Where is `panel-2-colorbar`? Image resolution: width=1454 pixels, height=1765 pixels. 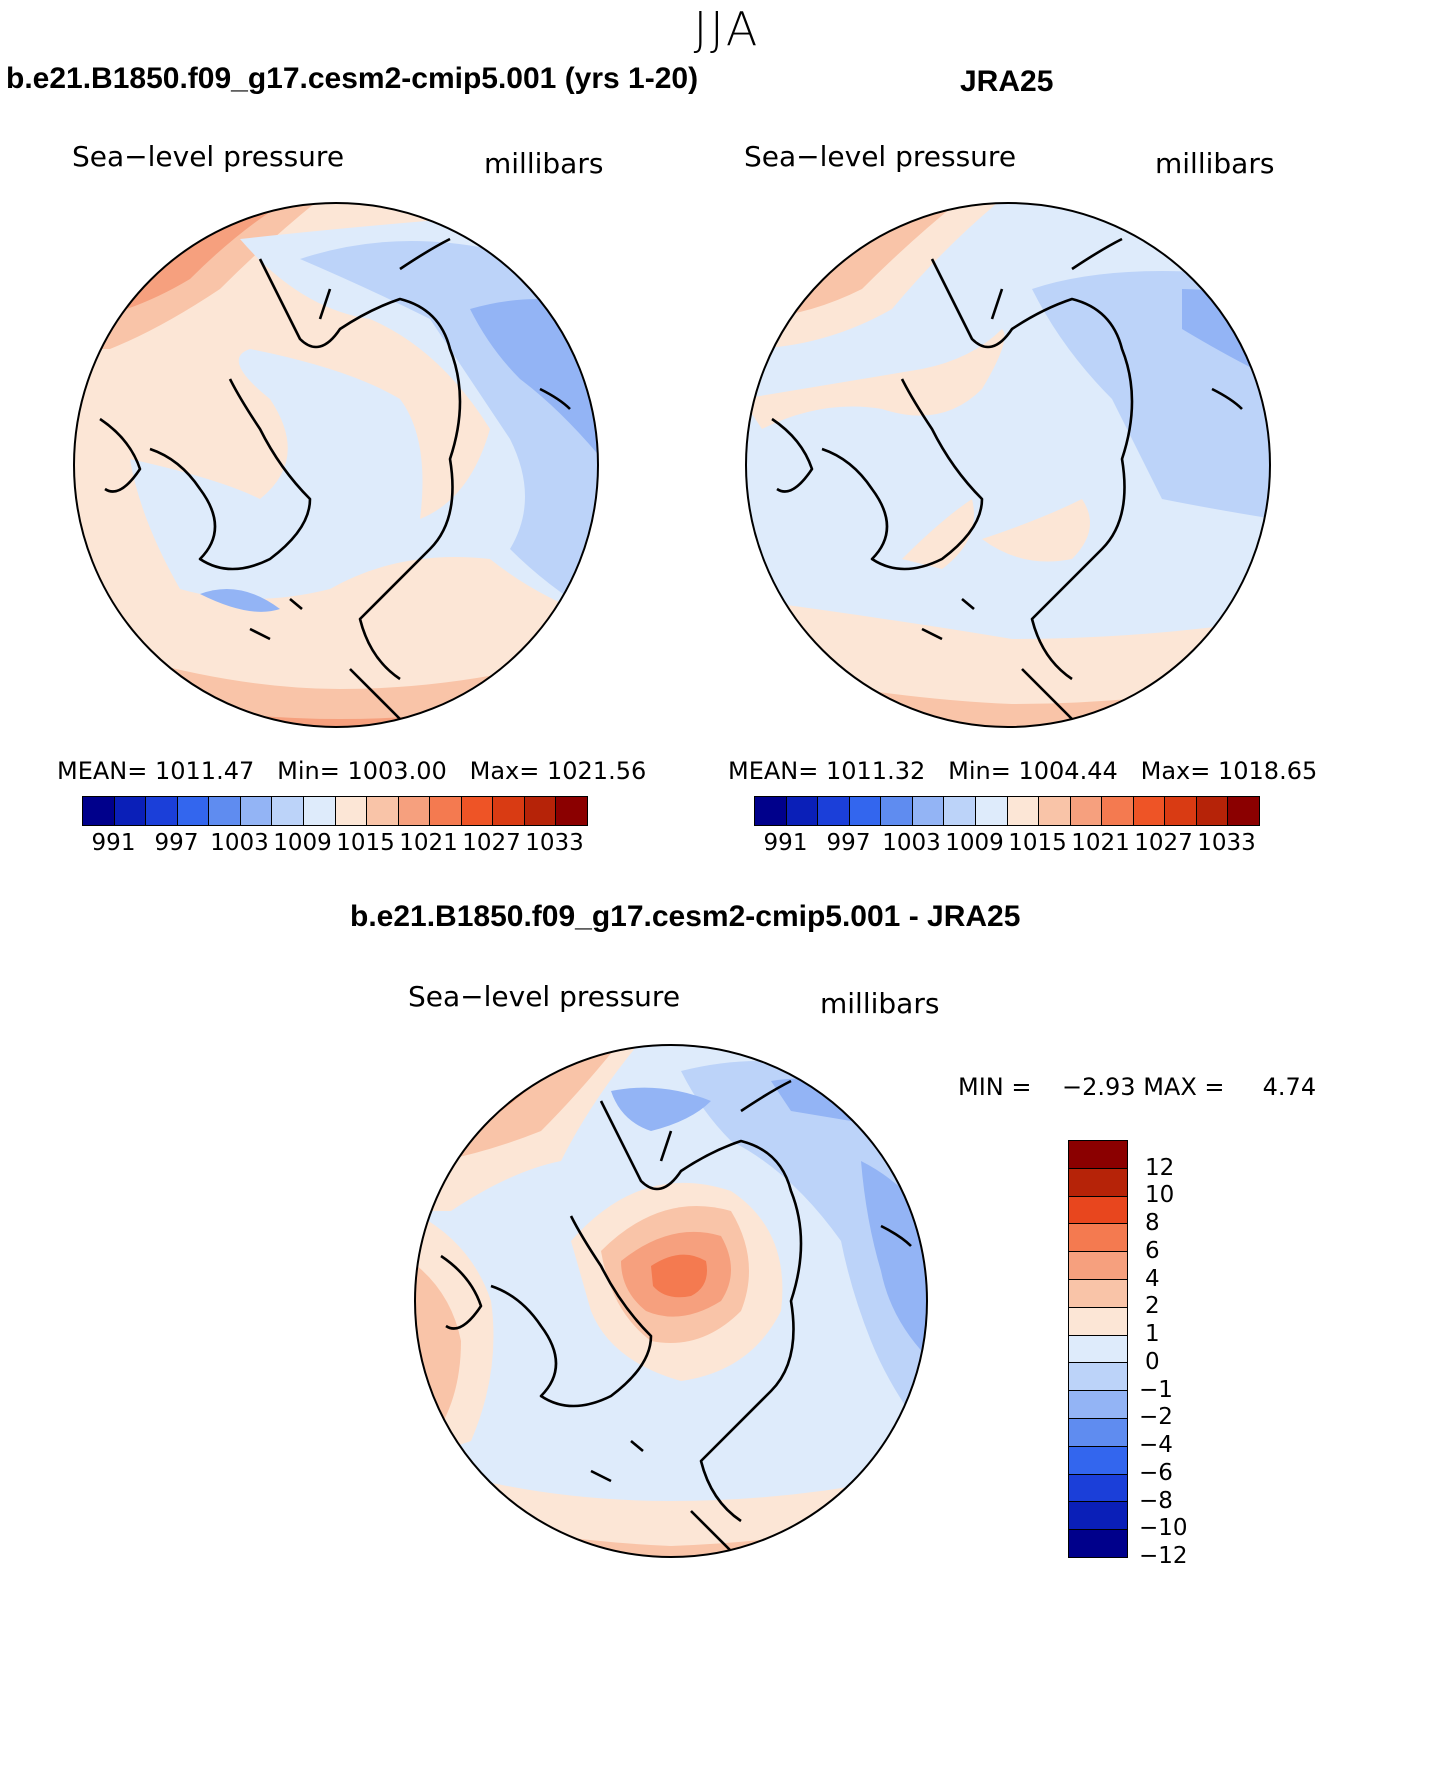
panel-2-colorbar is located at coordinates (1007, 811).